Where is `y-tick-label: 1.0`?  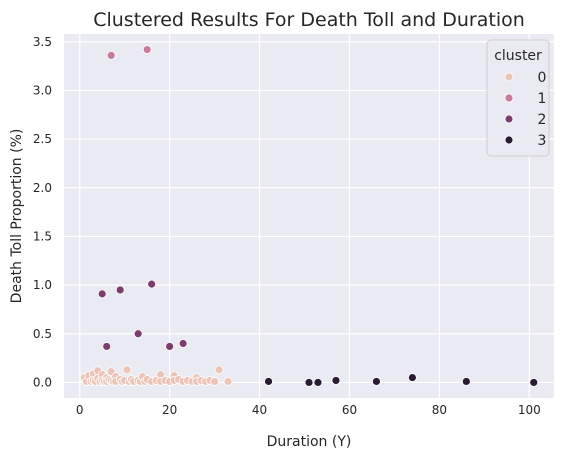
y-tick-label: 1.0 is located at coordinates (42, 285).